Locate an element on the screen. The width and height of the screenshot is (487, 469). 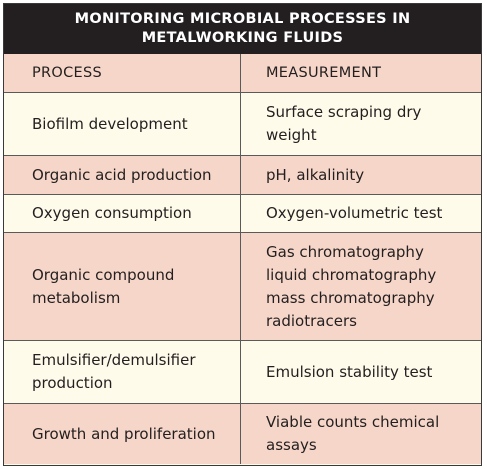
measurement-text: liquid chromatography is located at coordinates (351, 274).